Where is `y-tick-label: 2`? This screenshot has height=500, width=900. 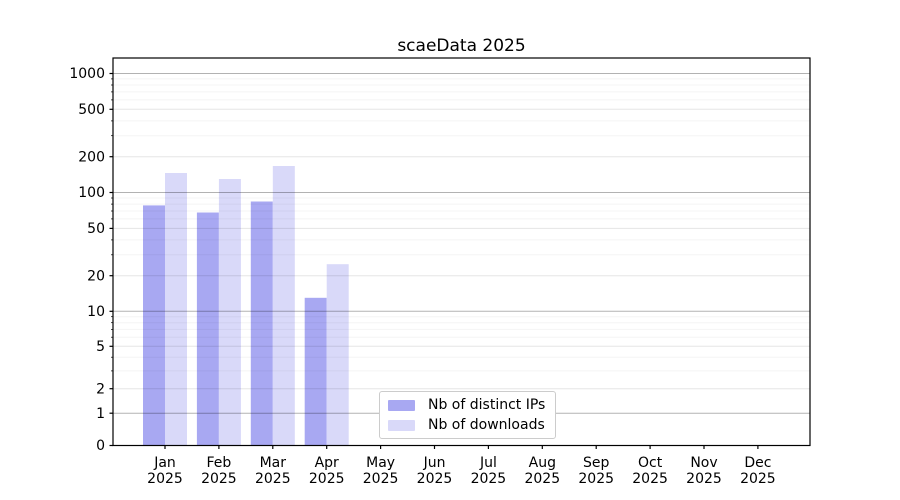 y-tick-label: 2 is located at coordinates (100, 389).